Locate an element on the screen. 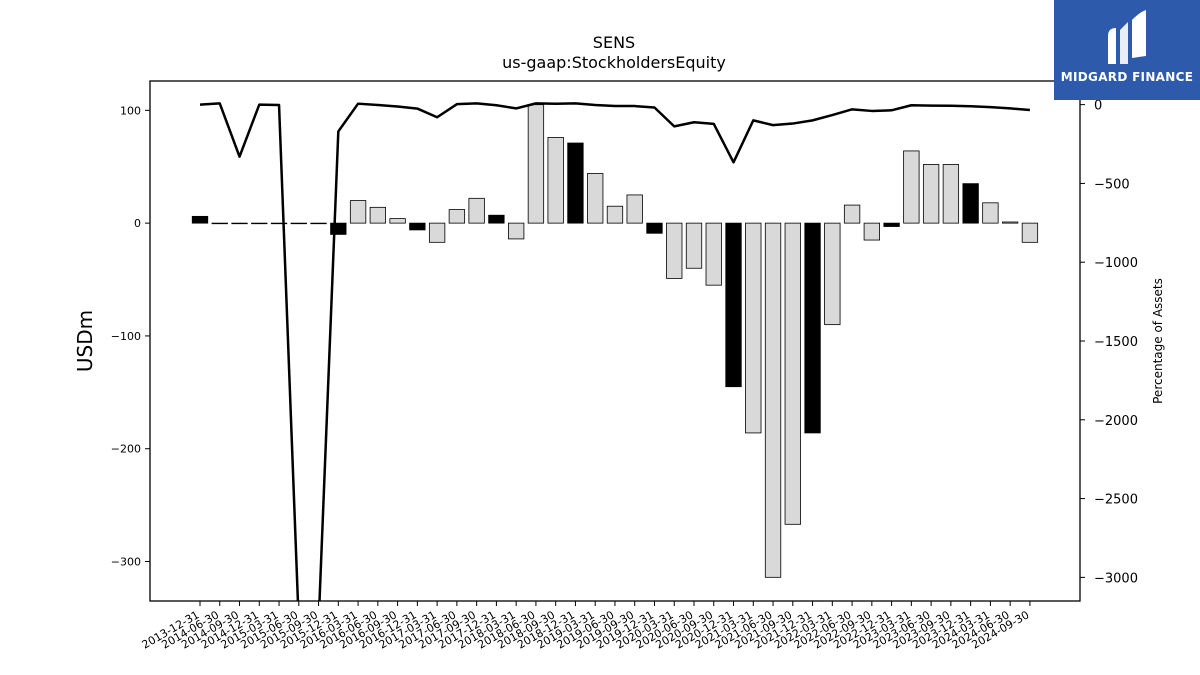 Image resolution: width=1200 pixels, height=675 pixels. y2-tick-label: −3000 is located at coordinates (1116, 578).